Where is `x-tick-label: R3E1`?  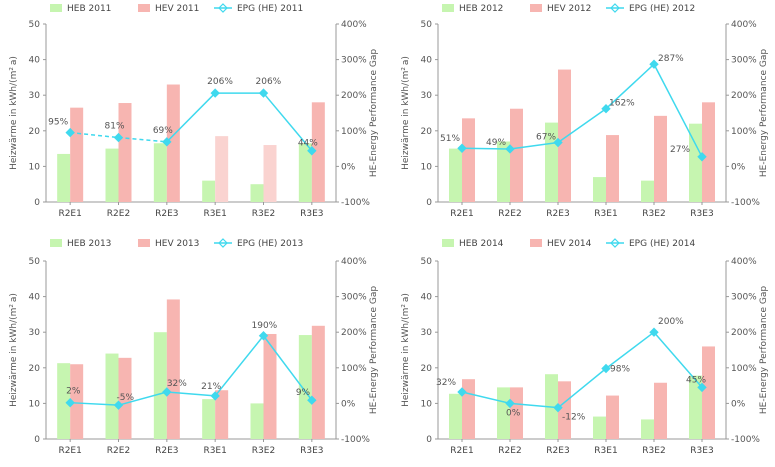
x-tick-label: R3E1 is located at coordinates (605, 451).